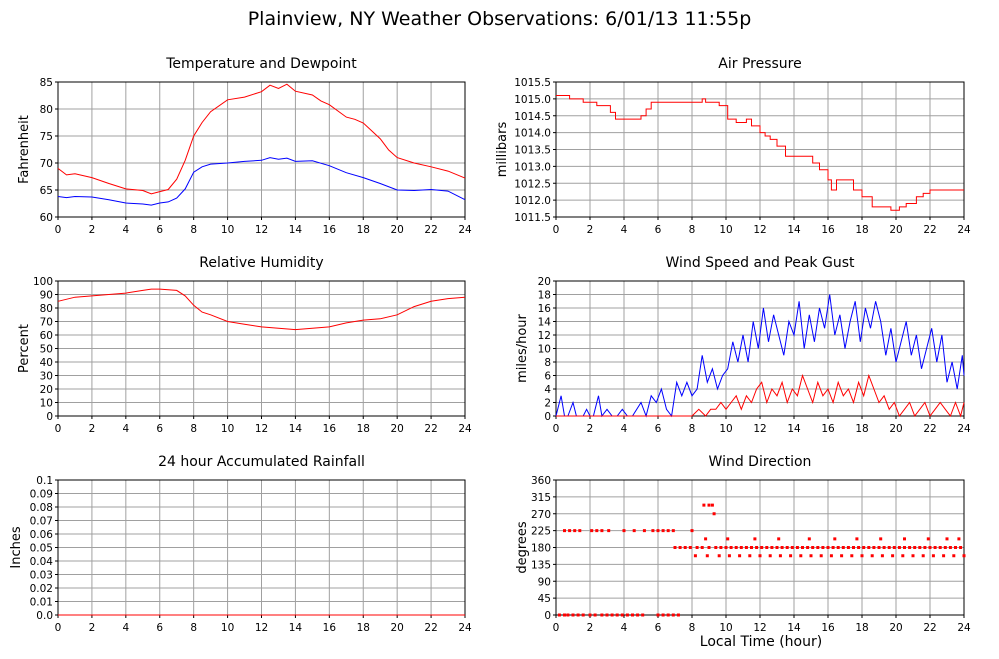 The height and width of the screenshot is (659, 999). I want to click on x-tick-label: 20, so click(396, 230).